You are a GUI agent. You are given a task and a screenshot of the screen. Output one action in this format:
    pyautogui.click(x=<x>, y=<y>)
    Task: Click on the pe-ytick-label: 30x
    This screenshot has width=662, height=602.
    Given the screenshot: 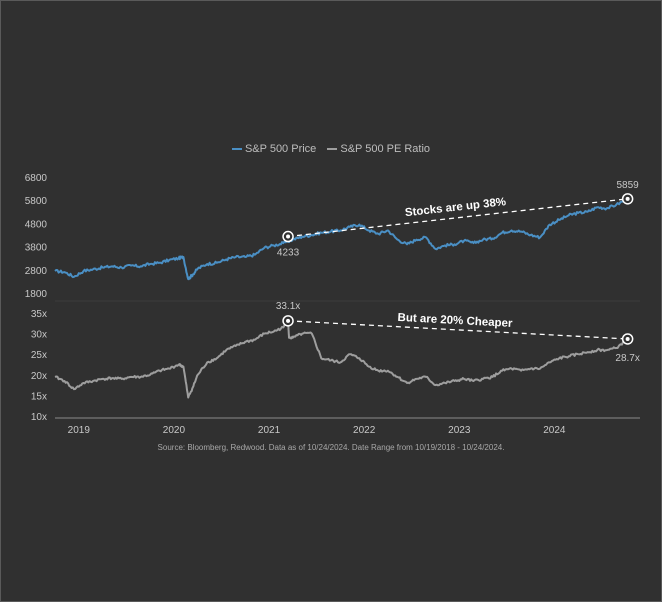 What is the action you would take?
    pyautogui.click(x=39, y=335)
    